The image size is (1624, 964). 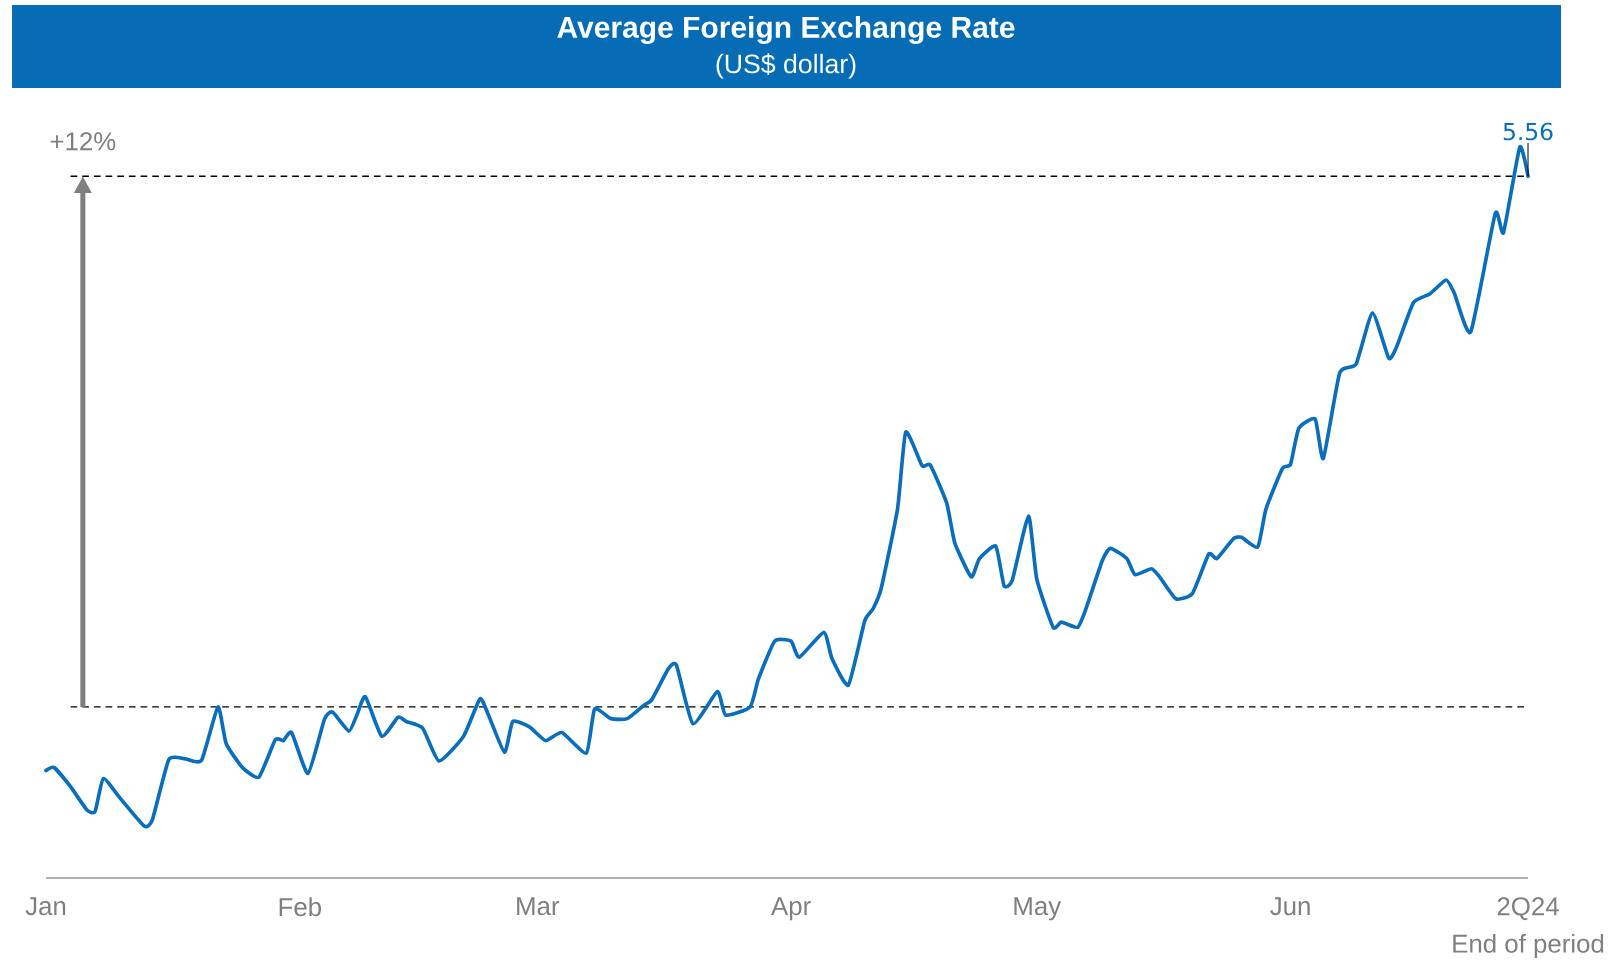 What do you see at coordinates (1290, 906) in the screenshot?
I see `x-tick-label: Jun` at bounding box center [1290, 906].